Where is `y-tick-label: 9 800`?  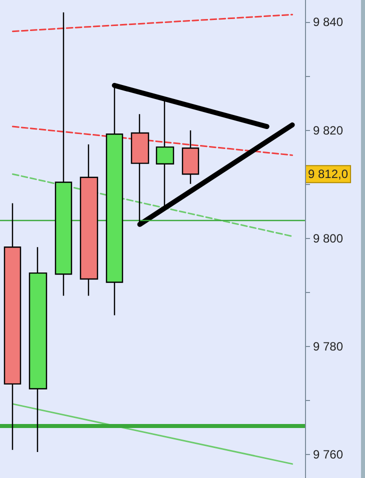
y-tick-label: 9 800 is located at coordinates (328, 238).